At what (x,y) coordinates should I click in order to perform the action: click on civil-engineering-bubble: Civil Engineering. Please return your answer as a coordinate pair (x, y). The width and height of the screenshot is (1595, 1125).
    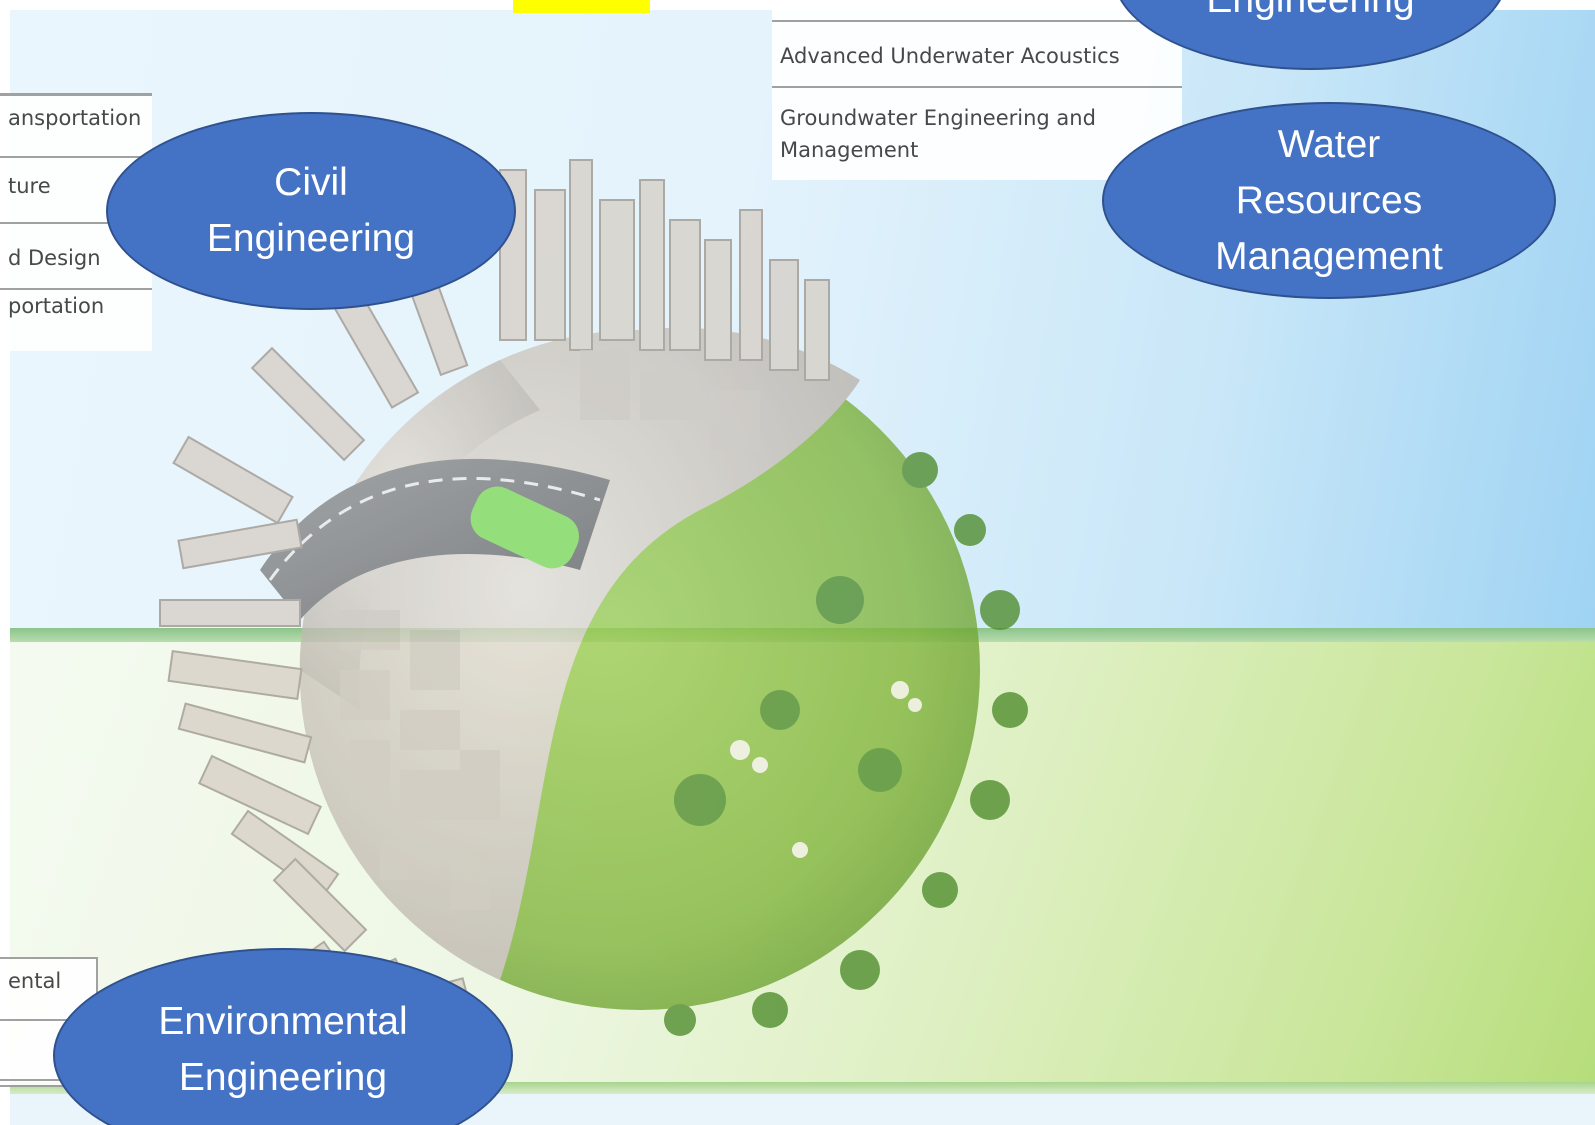
    Looking at the image, I should click on (311, 211).